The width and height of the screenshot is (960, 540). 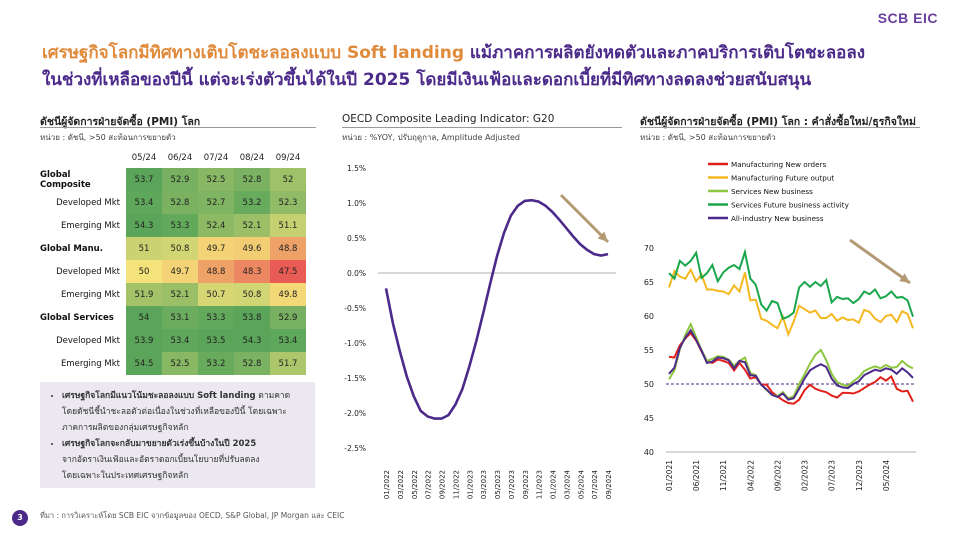 What do you see at coordinates (144, 340) in the screenshot?
I see `heatmap-cell: 53.9` at bounding box center [144, 340].